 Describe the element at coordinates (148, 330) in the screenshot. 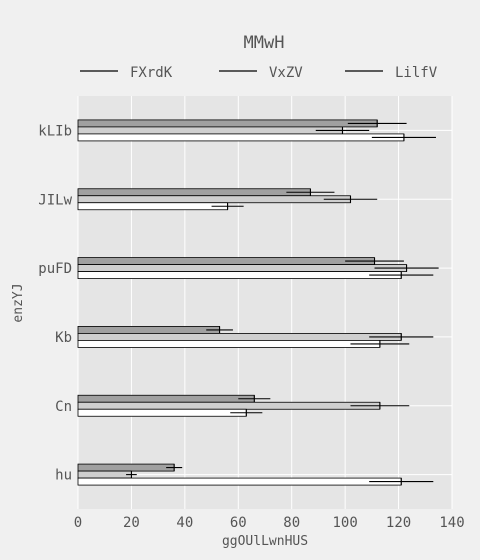

I see `bar-FXrdK-Kb` at that location.